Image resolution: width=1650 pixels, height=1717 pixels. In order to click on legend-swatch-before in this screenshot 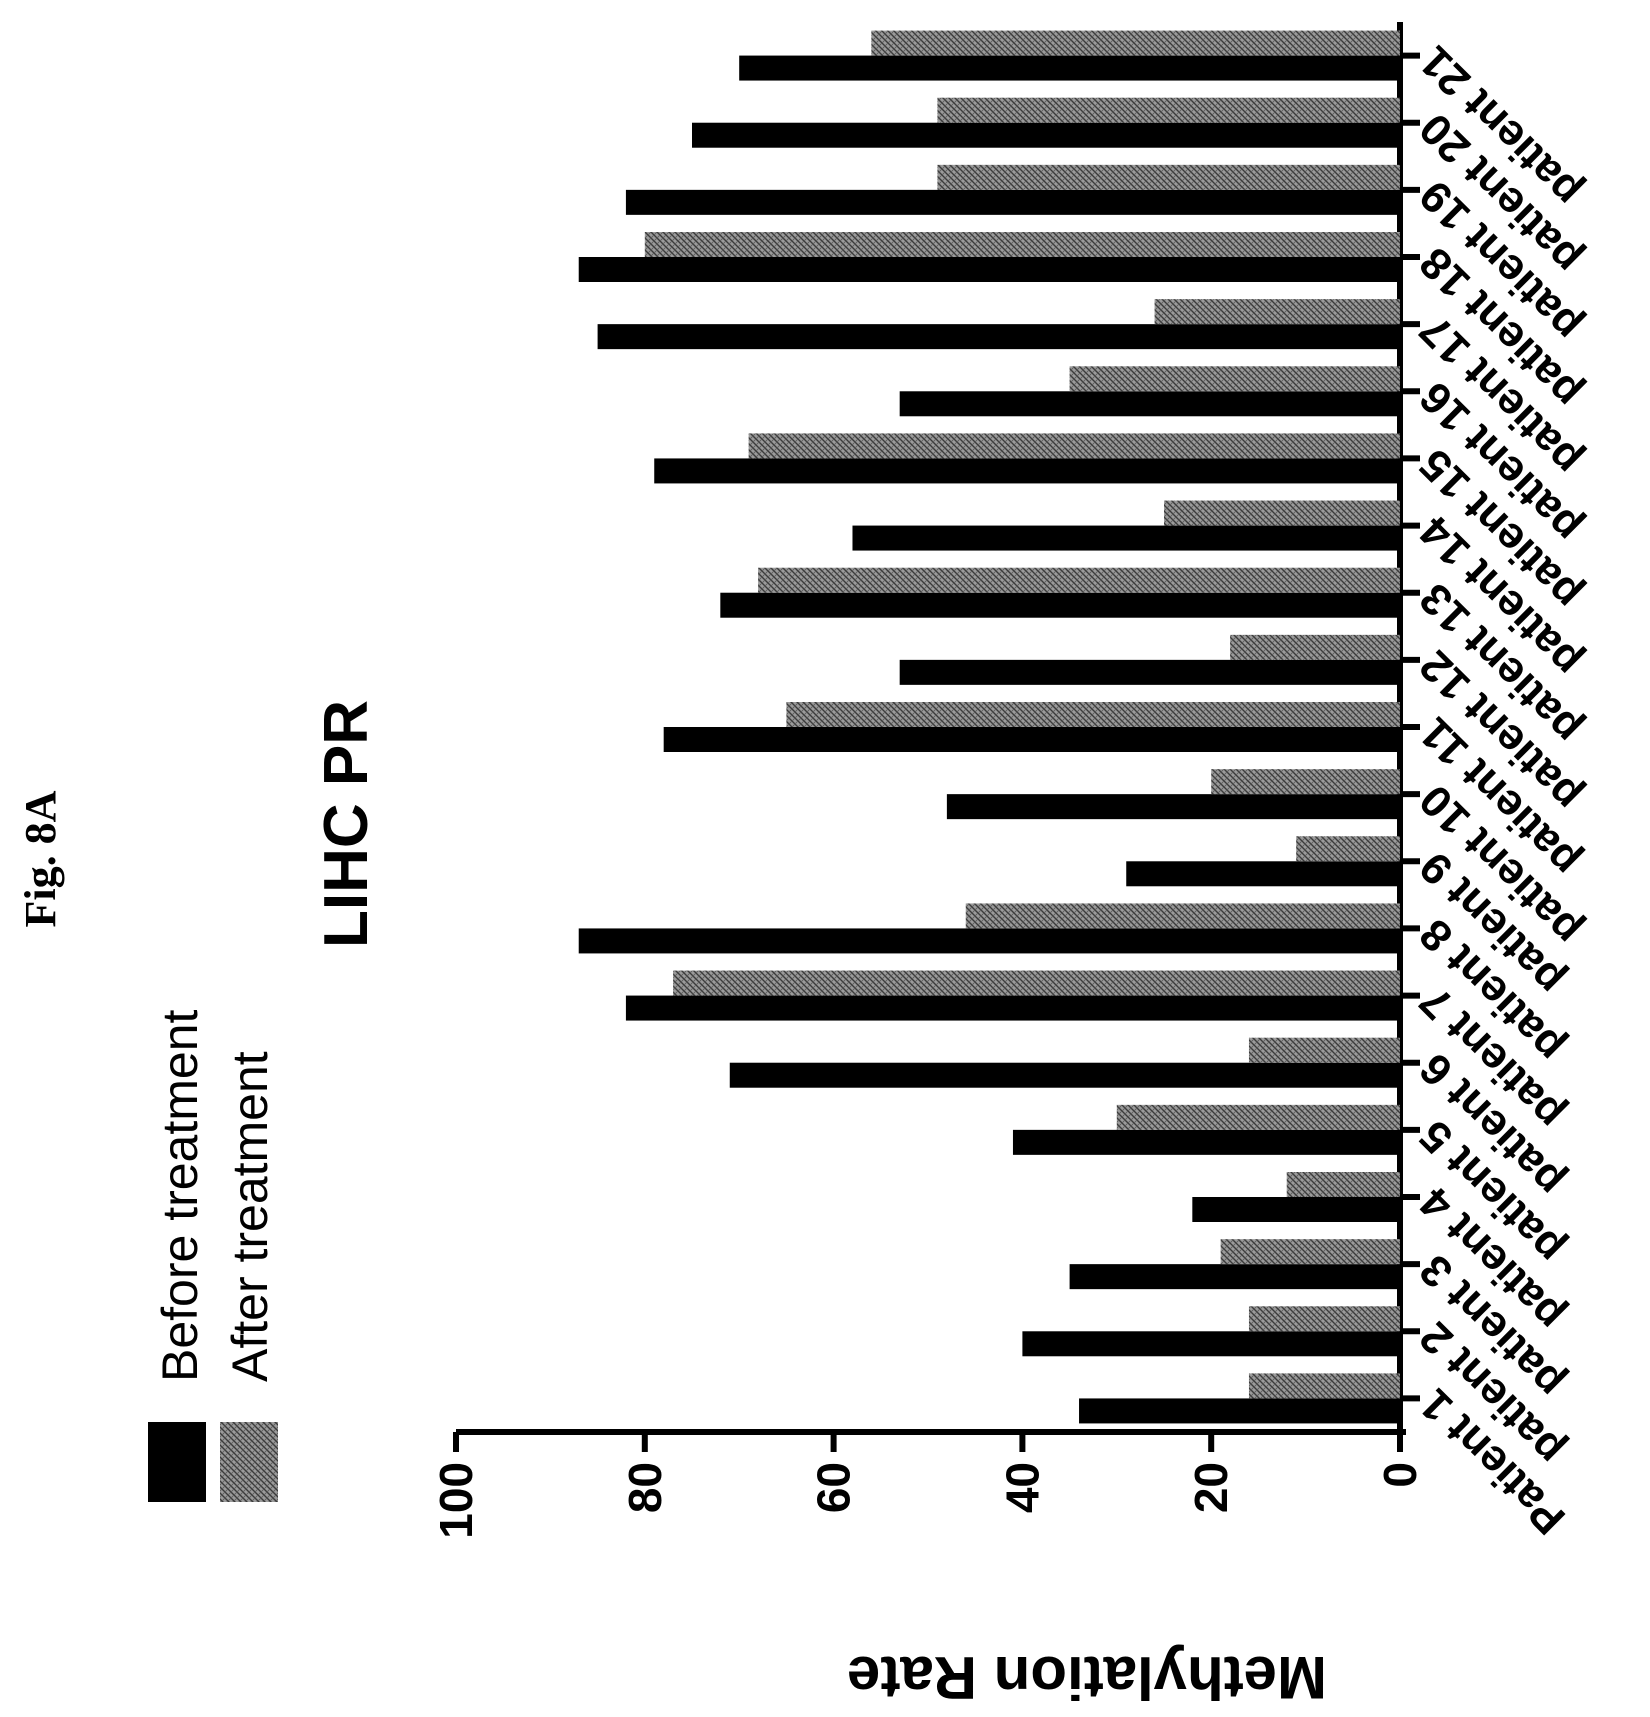, I will do `click(177, 1462)`.